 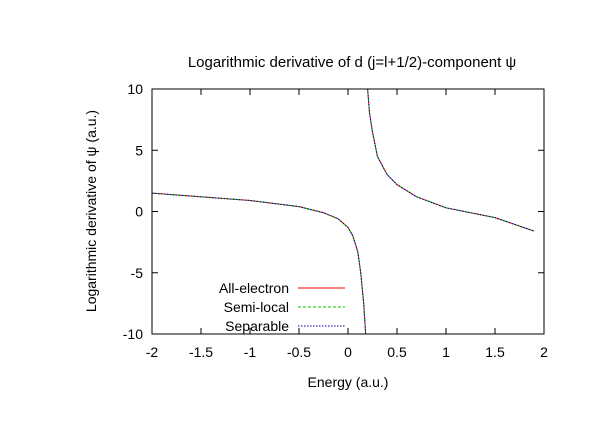 What do you see at coordinates (348, 382) in the screenshot?
I see `x-axis-label: Energy (a.u.)` at bounding box center [348, 382].